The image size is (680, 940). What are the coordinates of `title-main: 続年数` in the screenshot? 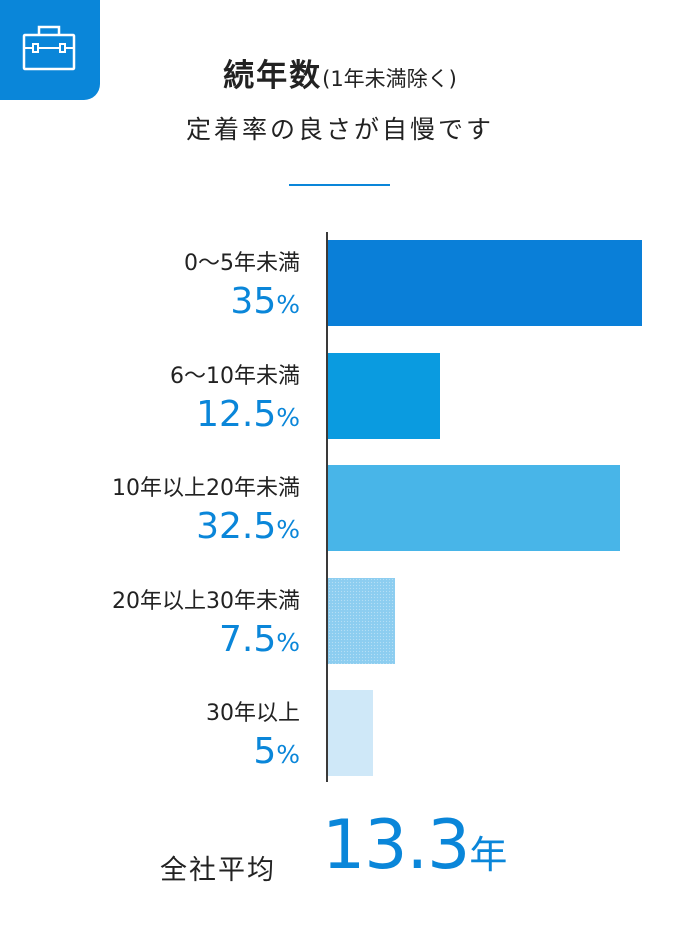 It's located at (273, 76).